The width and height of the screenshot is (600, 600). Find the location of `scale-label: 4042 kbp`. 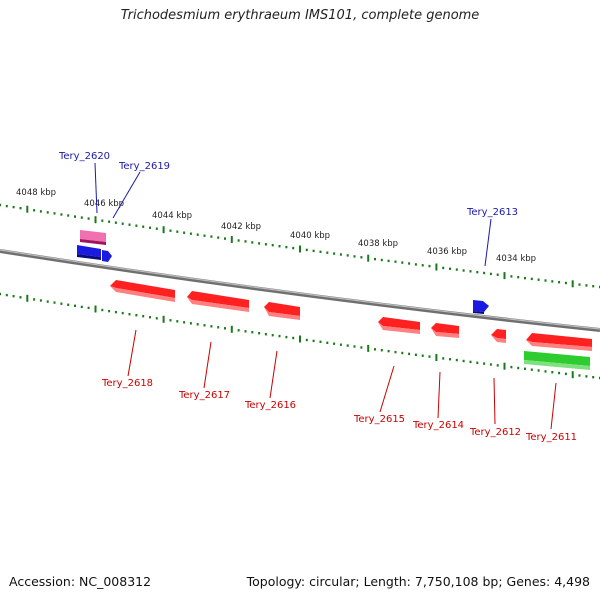

scale-label: 4042 kbp is located at coordinates (241, 227).